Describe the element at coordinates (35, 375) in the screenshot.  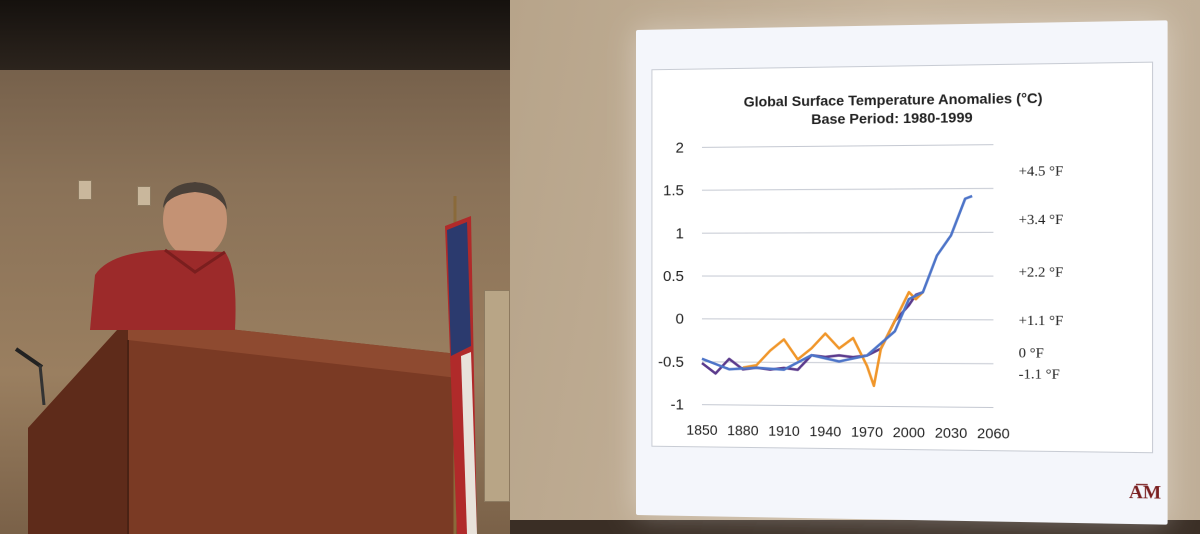
I see `microphone` at that location.